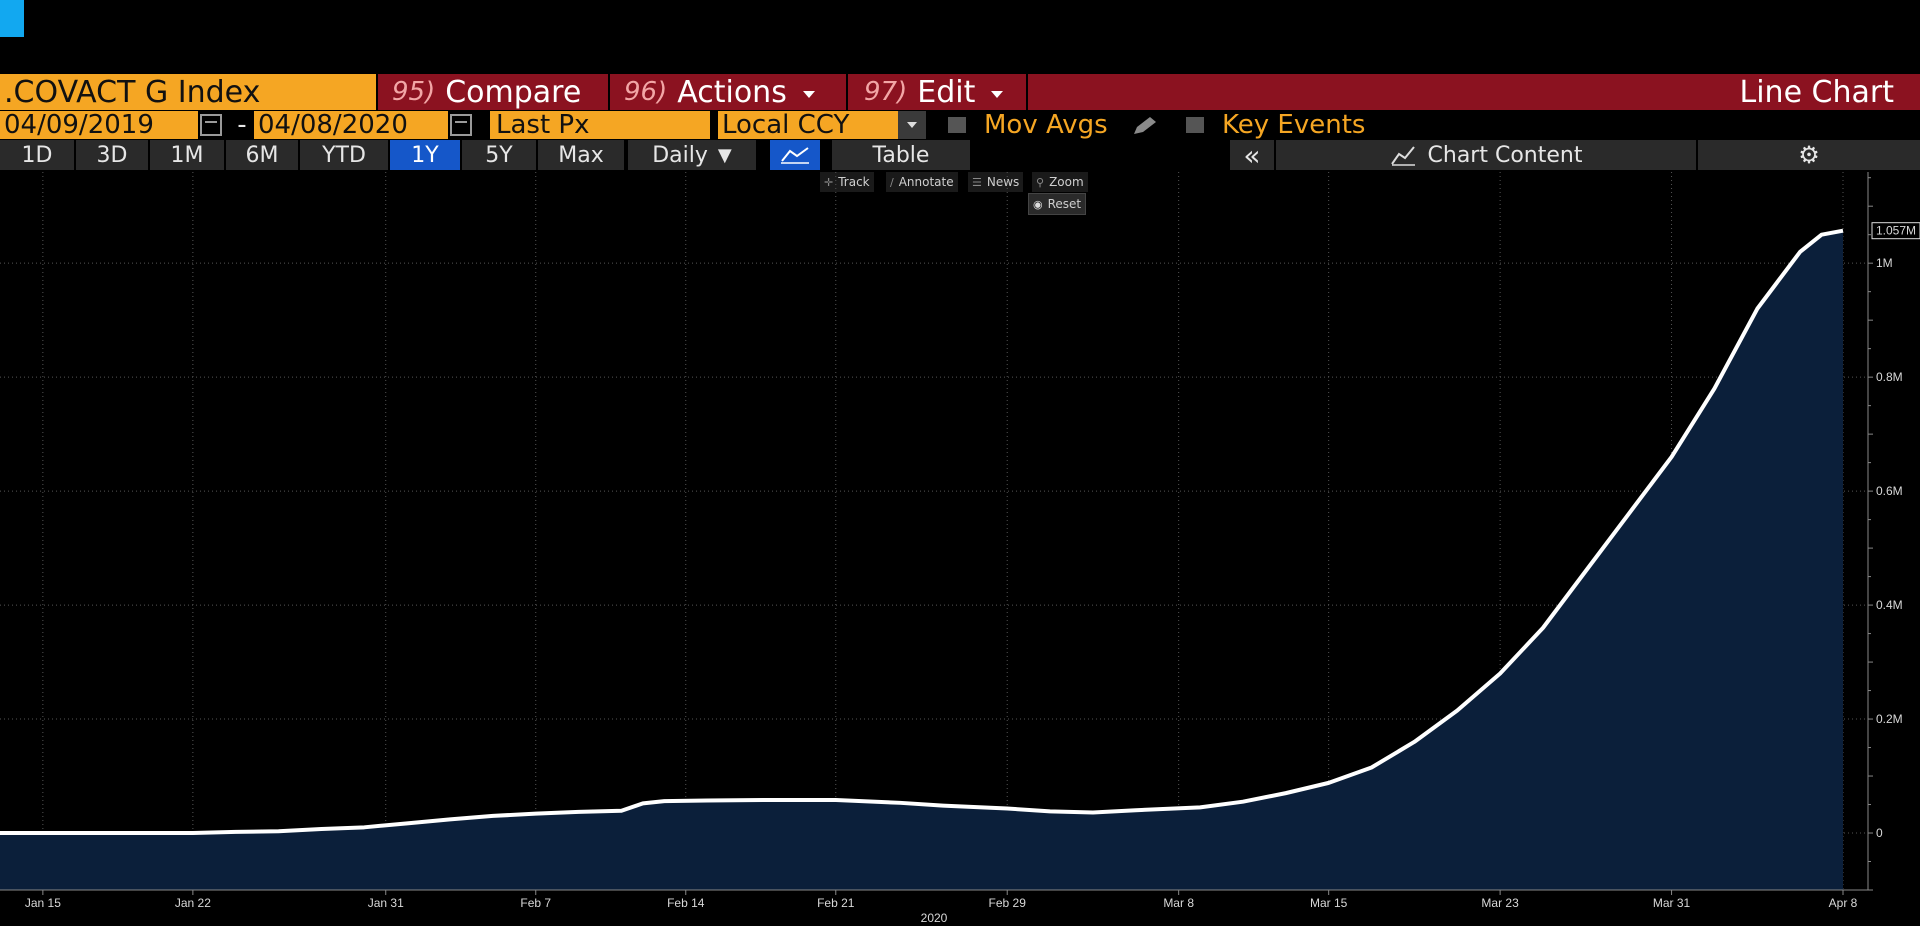  I want to click on period-ytd-button: YTD, so click(344, 155).